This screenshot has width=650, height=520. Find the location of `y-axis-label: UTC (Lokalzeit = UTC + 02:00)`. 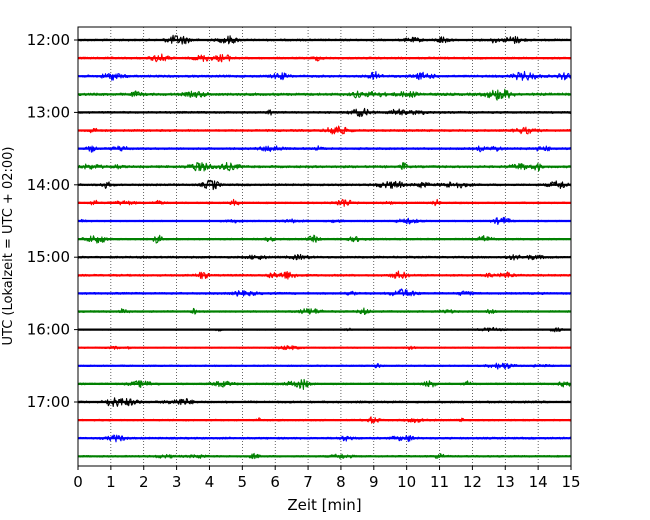

y-axis-label: UTC (Lokalzeit = UTC + 02:00) is located at coordinates (8, 246).